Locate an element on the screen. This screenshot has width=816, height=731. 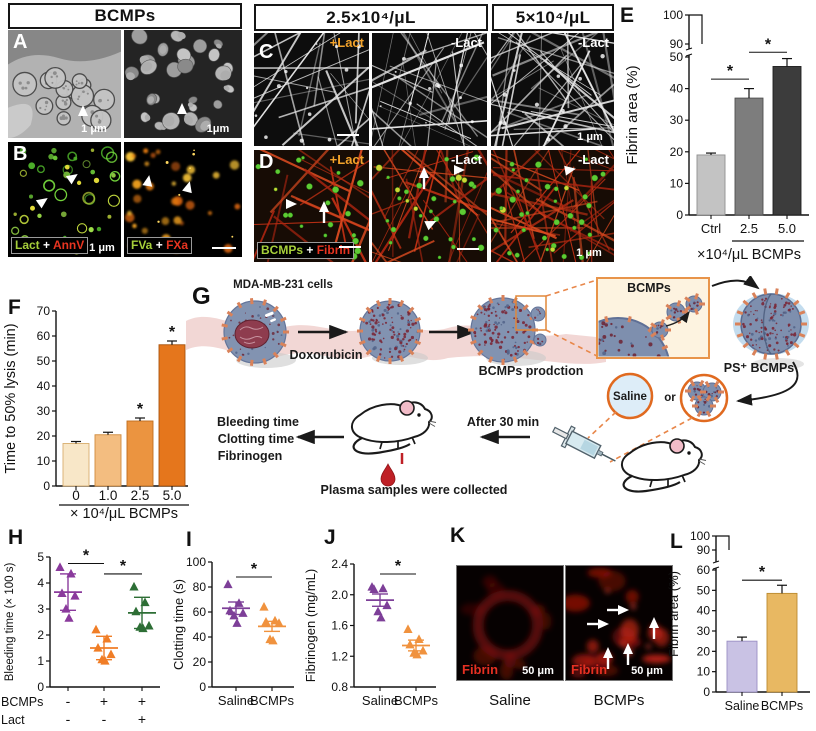
plasma-label: Plasma samples were collected is located at coordinates (414, 490).